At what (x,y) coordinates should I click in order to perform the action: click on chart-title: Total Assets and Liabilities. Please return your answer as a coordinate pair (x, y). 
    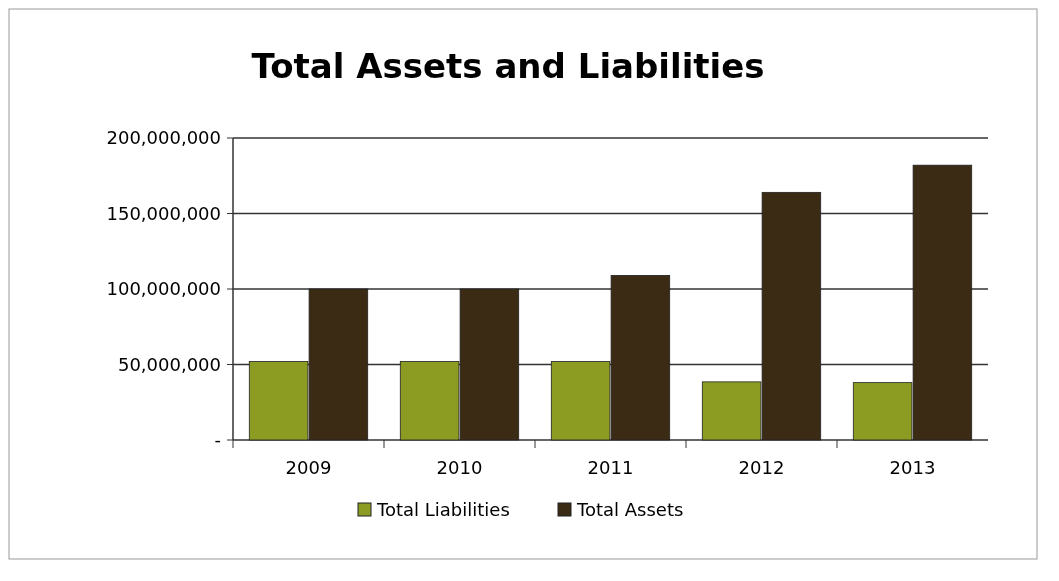
    Looking at the image, I should click on (508, 66).